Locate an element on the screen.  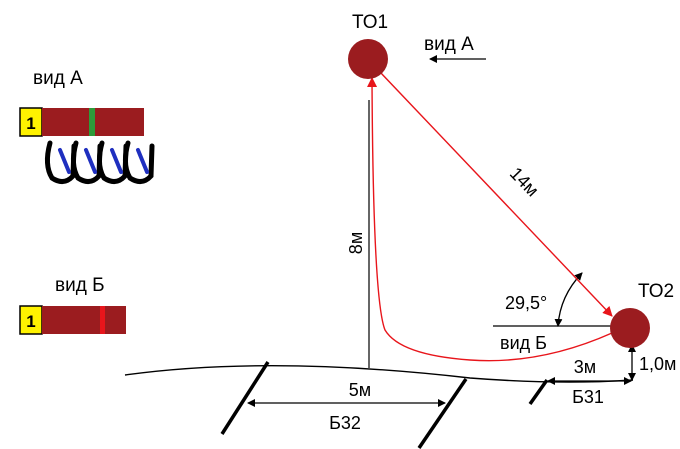
b32-right-stake is located at coordinates (442, 413).